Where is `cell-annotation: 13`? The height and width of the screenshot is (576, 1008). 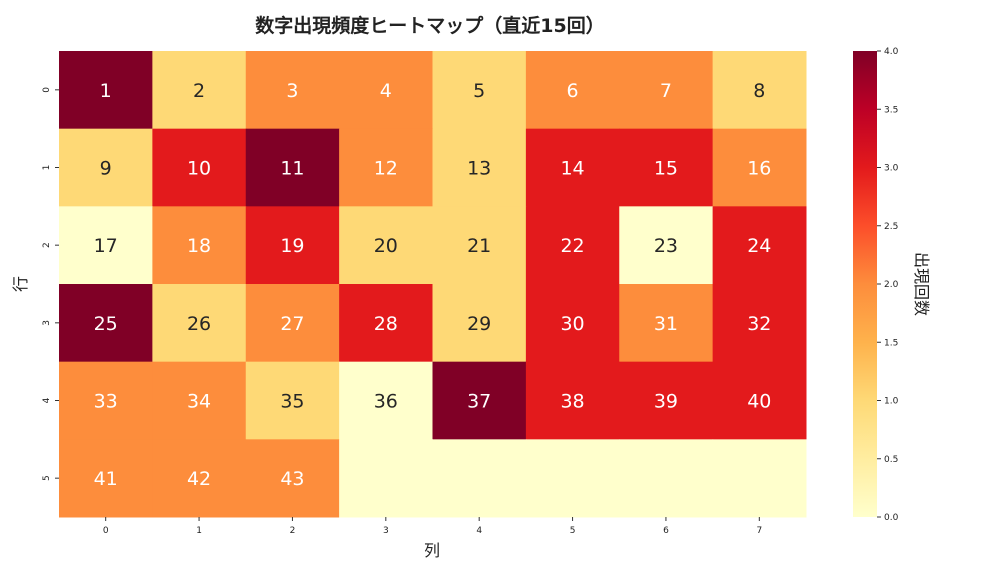
cell-annotation: 13 is located at coordinates (479, 169).